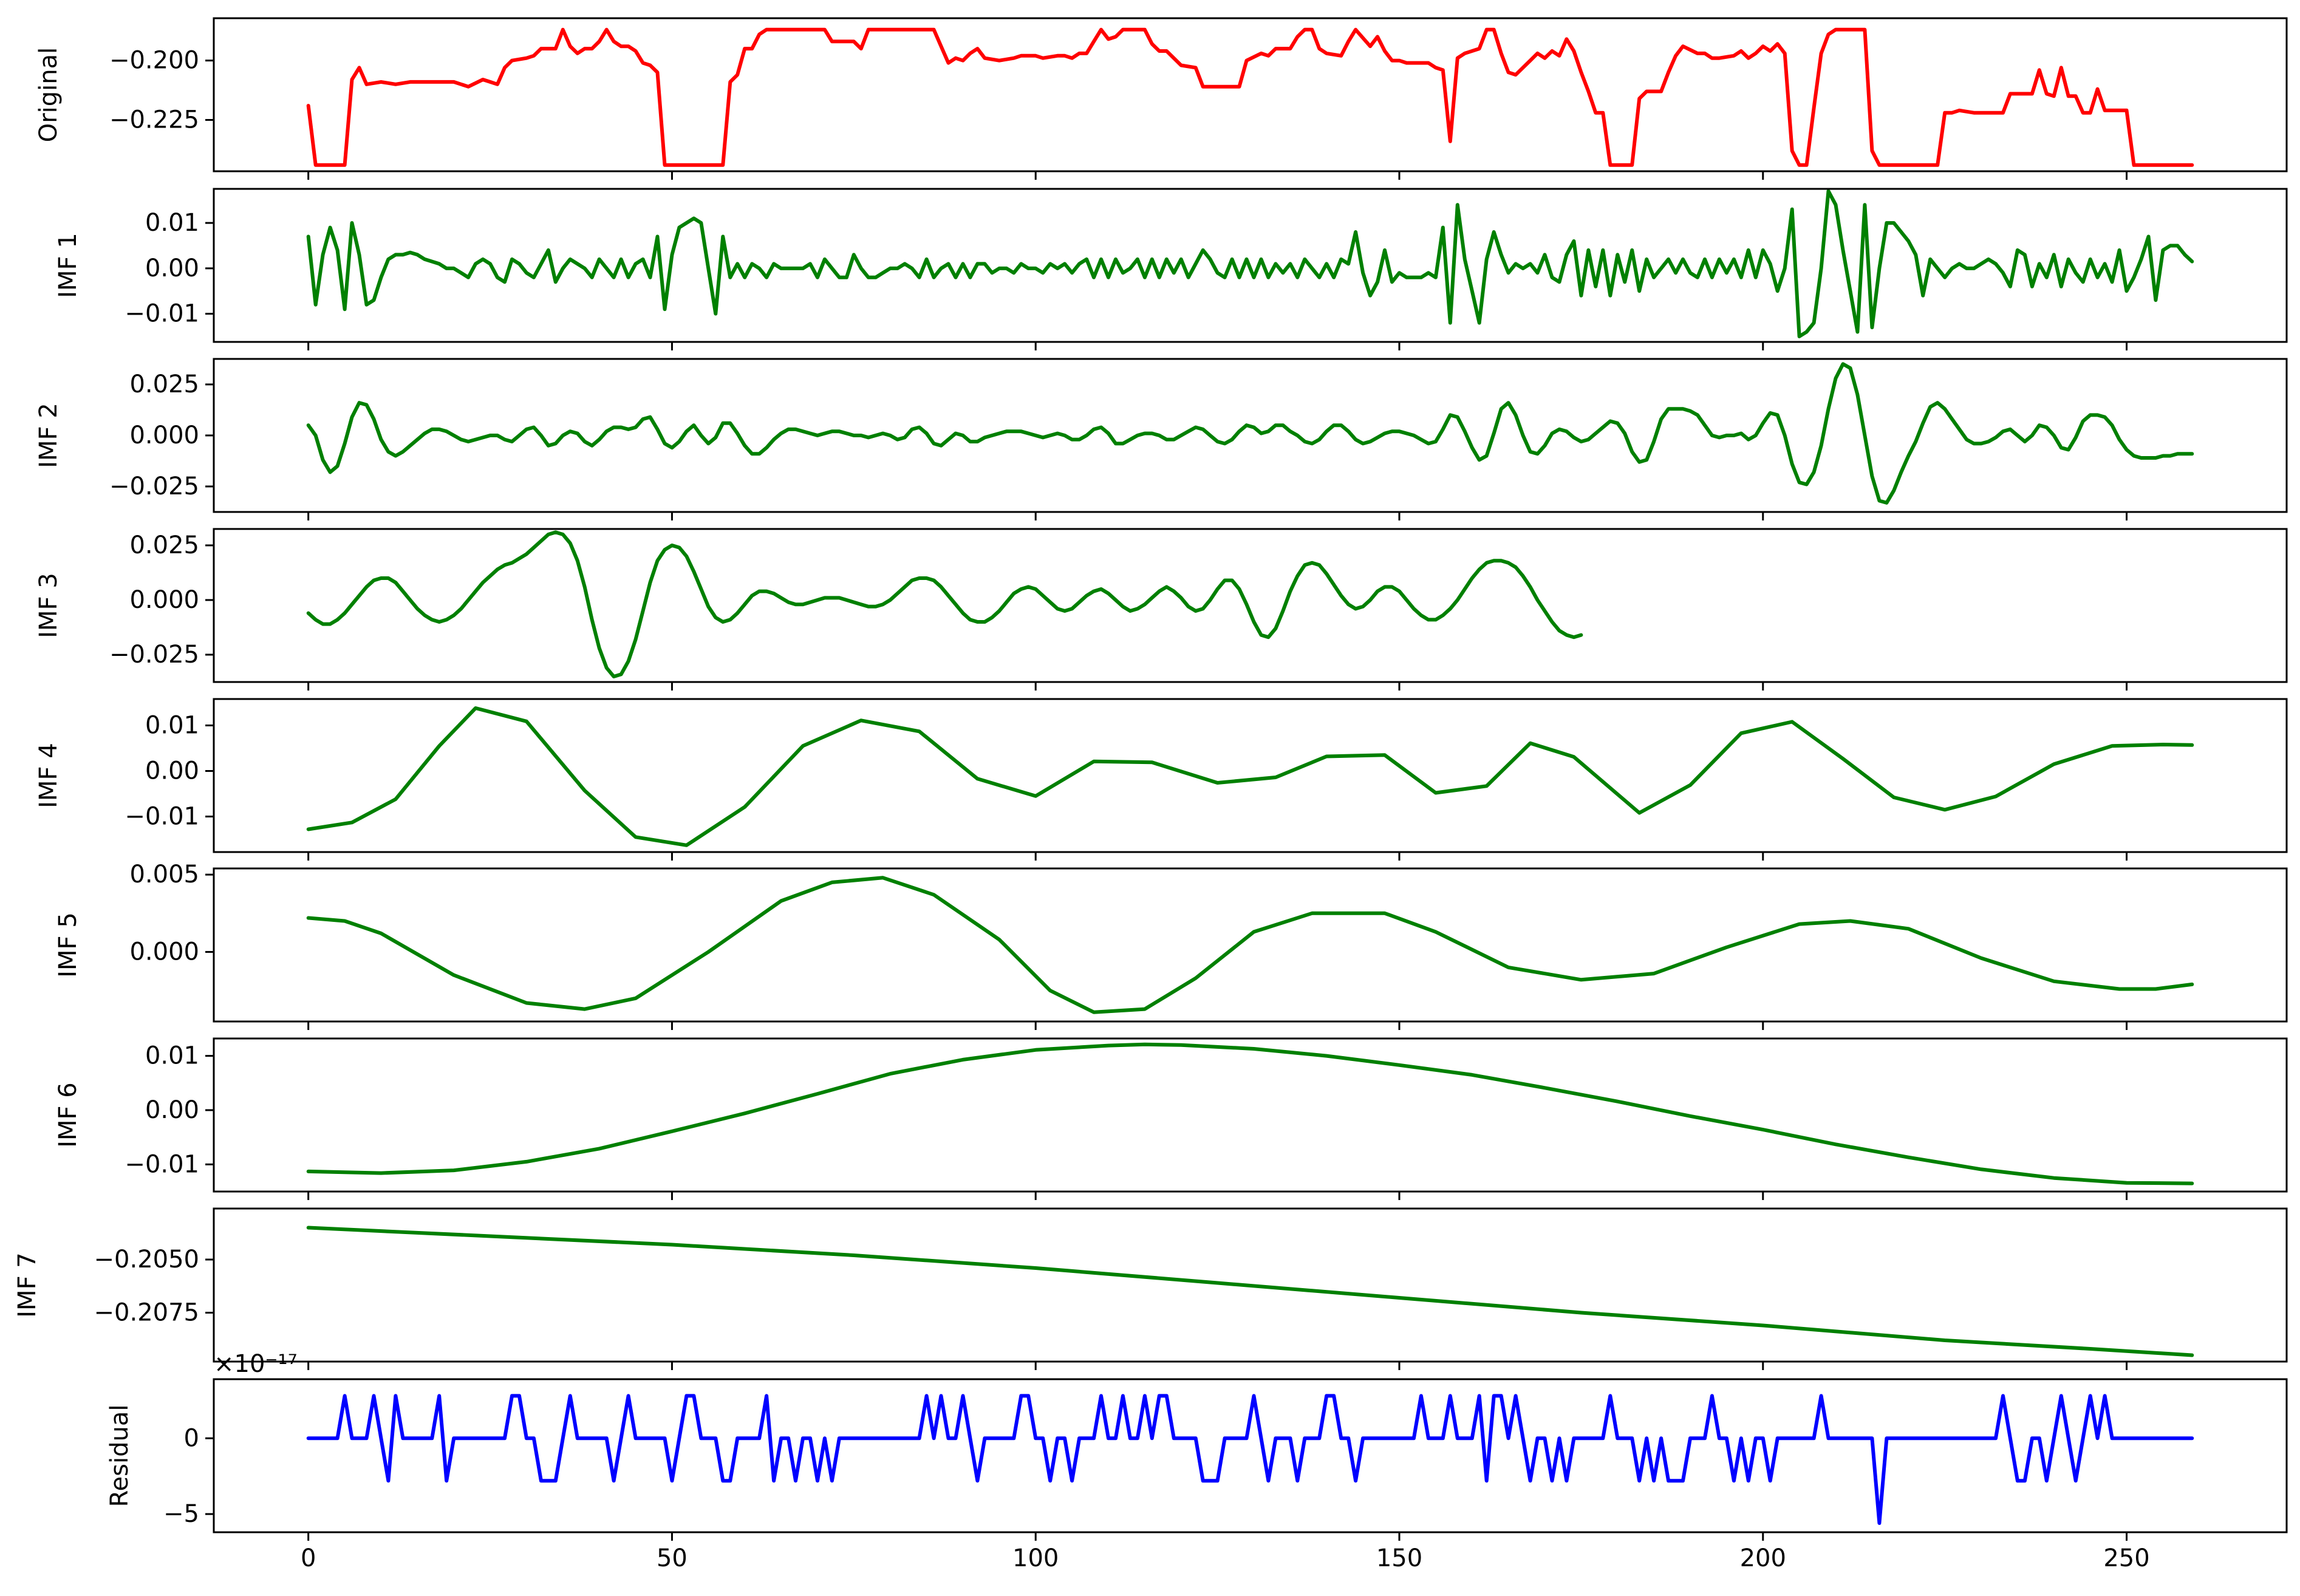 This screenshot has height=1596, width=2300. Describe the element at coordinates (49, 95) in the screenshot. I see `y-axis-label-original: Original` at that location.